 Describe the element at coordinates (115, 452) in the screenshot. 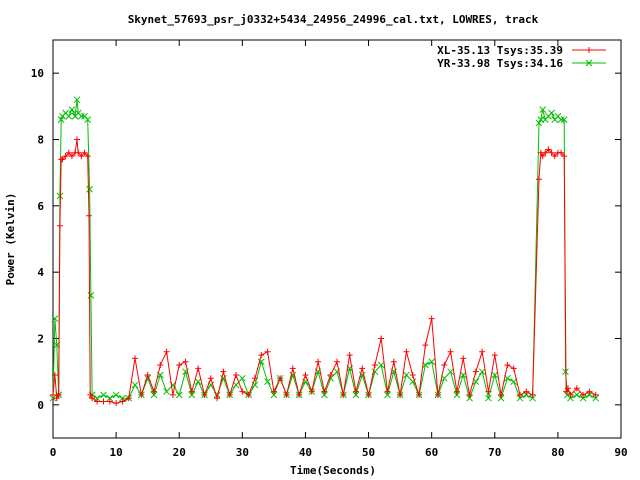

I see `x-tick-label: 10` at that location.